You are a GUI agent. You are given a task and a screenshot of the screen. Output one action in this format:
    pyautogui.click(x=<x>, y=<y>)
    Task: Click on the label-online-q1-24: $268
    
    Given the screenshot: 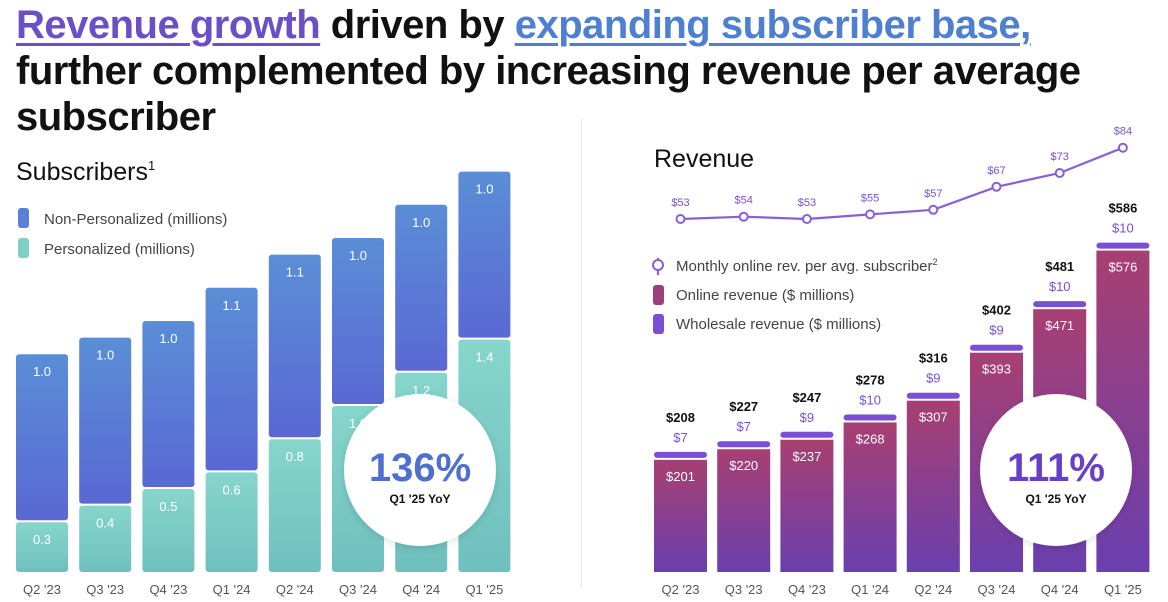 What is the action you would take?
    pyautogui.click(x=870, y=438)
    